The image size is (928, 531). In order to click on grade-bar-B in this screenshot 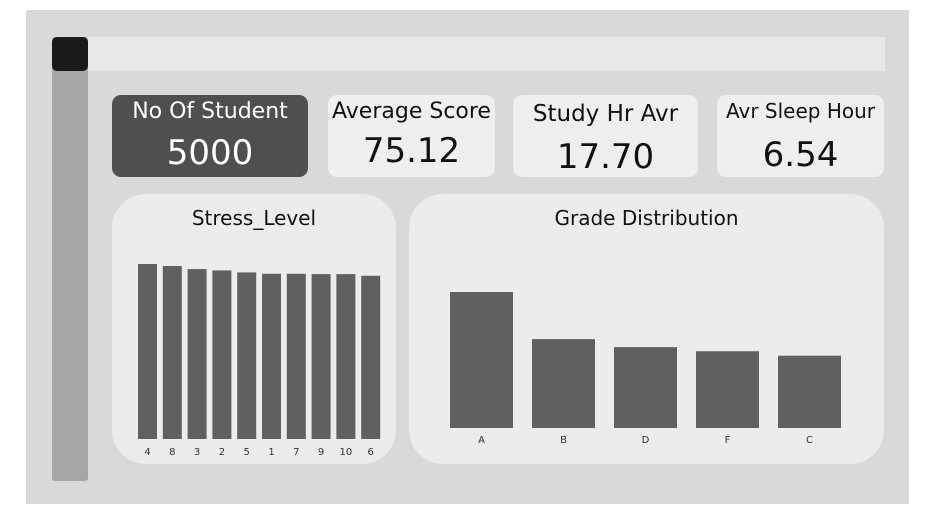, I will do `click(563, 383)`.